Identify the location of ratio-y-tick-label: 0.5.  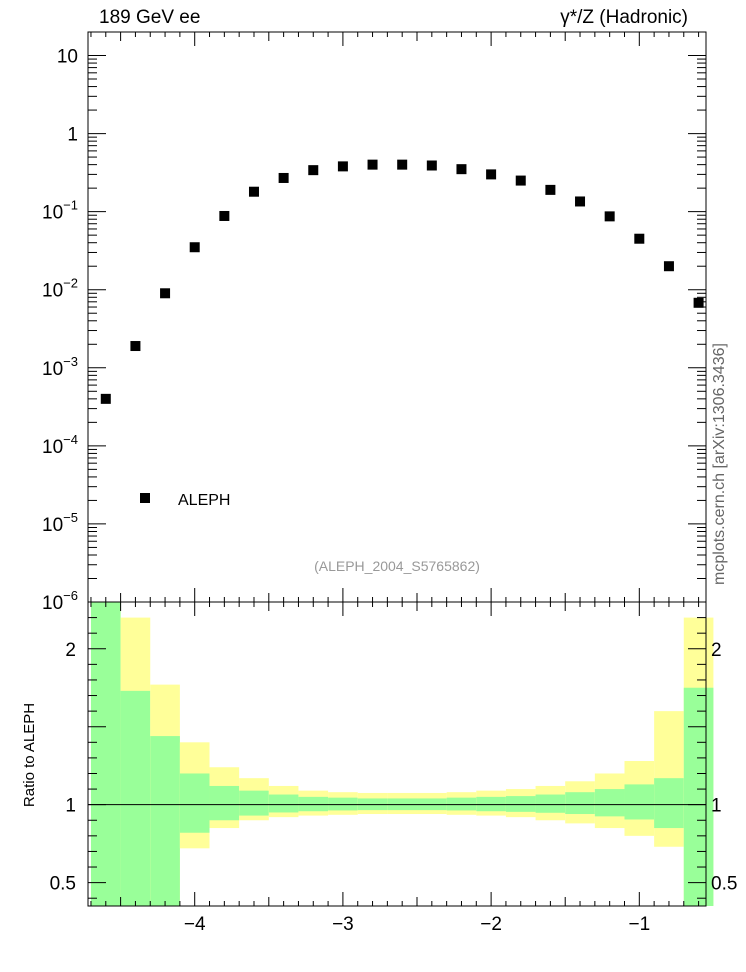
(63, 884).